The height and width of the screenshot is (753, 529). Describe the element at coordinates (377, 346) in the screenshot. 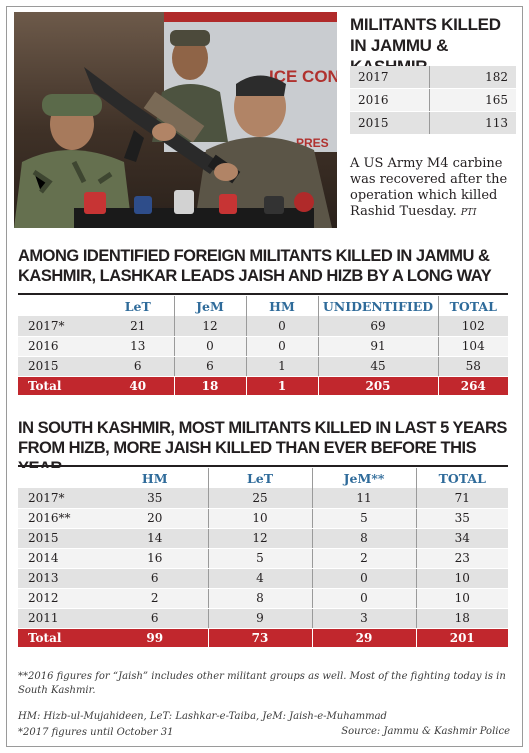

I see `table-cell: 91` at that location.